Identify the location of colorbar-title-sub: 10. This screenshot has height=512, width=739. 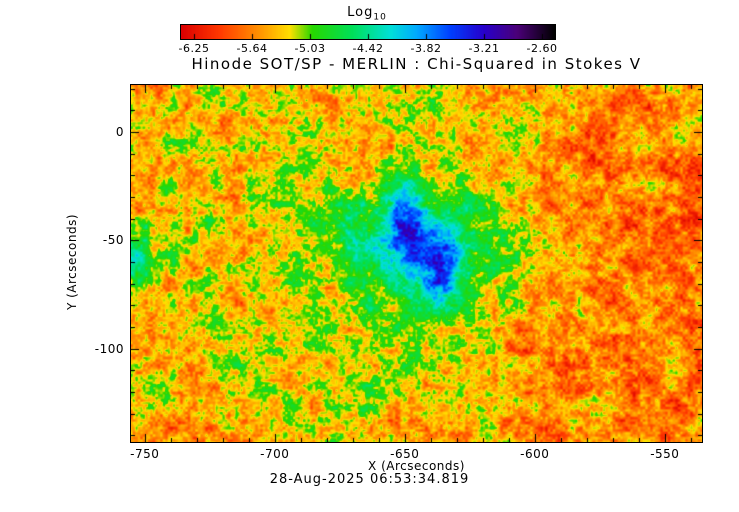
(380, 17).